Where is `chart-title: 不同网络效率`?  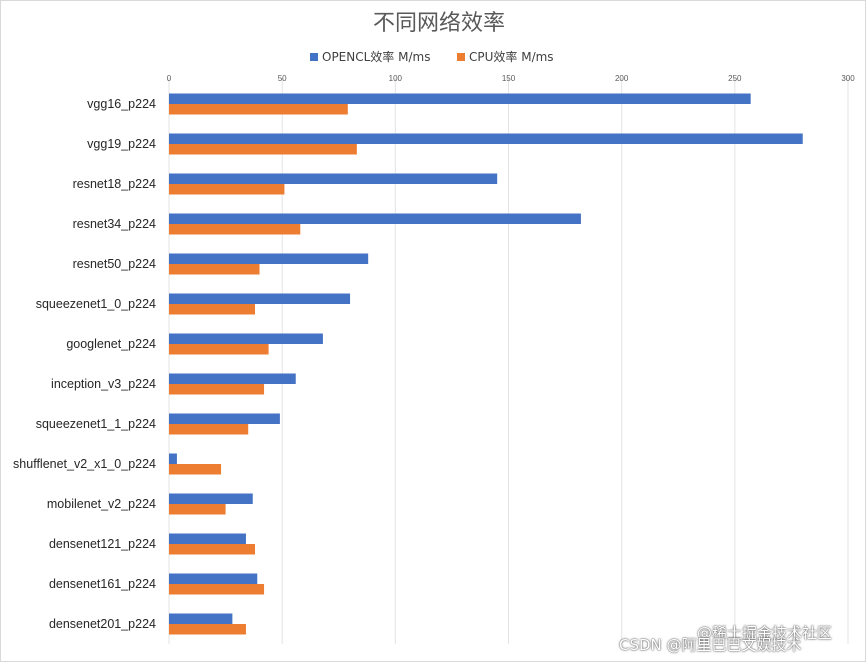
chart-title: 不同网络效率 is located at coordinates (439, 23).